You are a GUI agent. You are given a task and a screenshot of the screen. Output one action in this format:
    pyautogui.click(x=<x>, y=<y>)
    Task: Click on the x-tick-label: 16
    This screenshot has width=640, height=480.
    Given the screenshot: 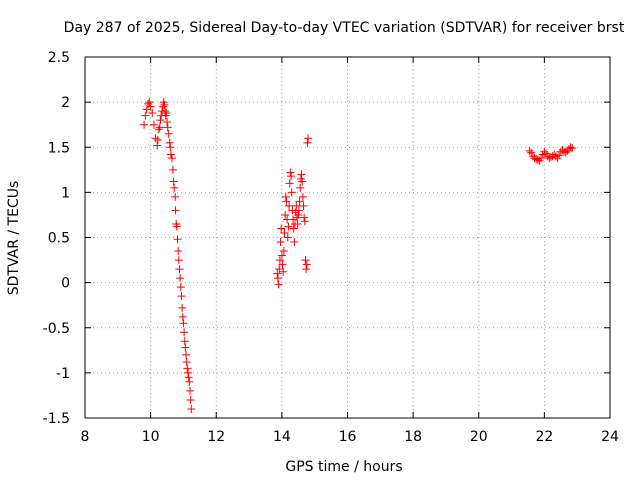 What is the action you would take?
    pyautogui.click(x=348, y=437)
    